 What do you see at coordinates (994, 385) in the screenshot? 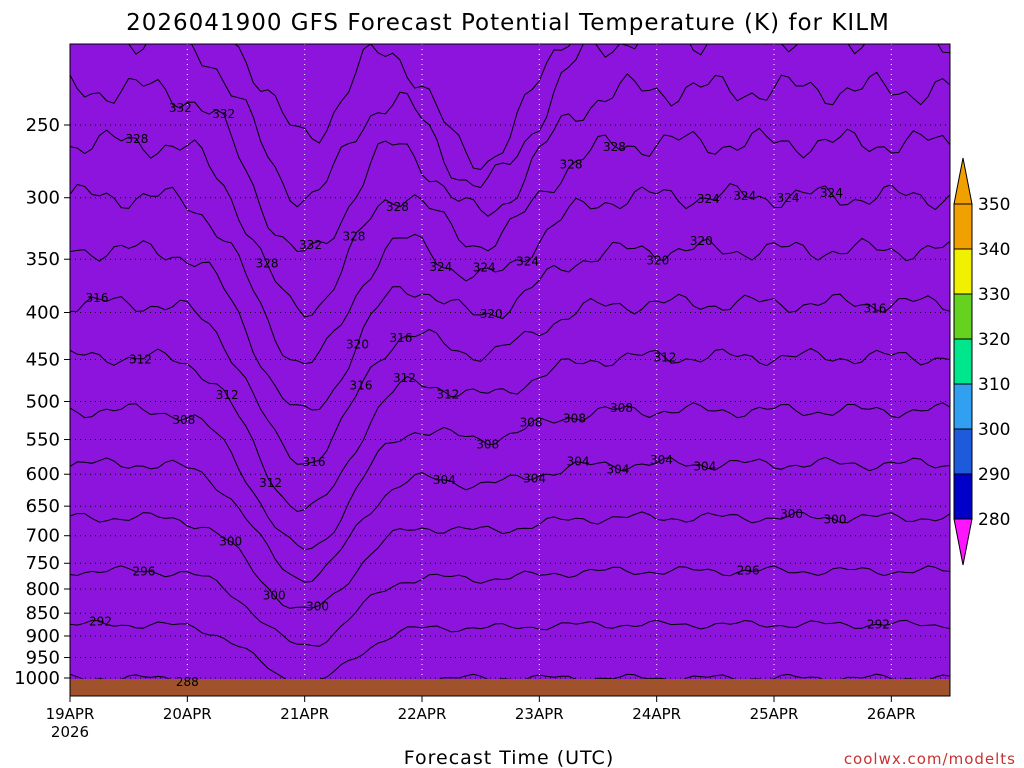
I see `colorbar-label: 310` at bounding box center [994, 385].